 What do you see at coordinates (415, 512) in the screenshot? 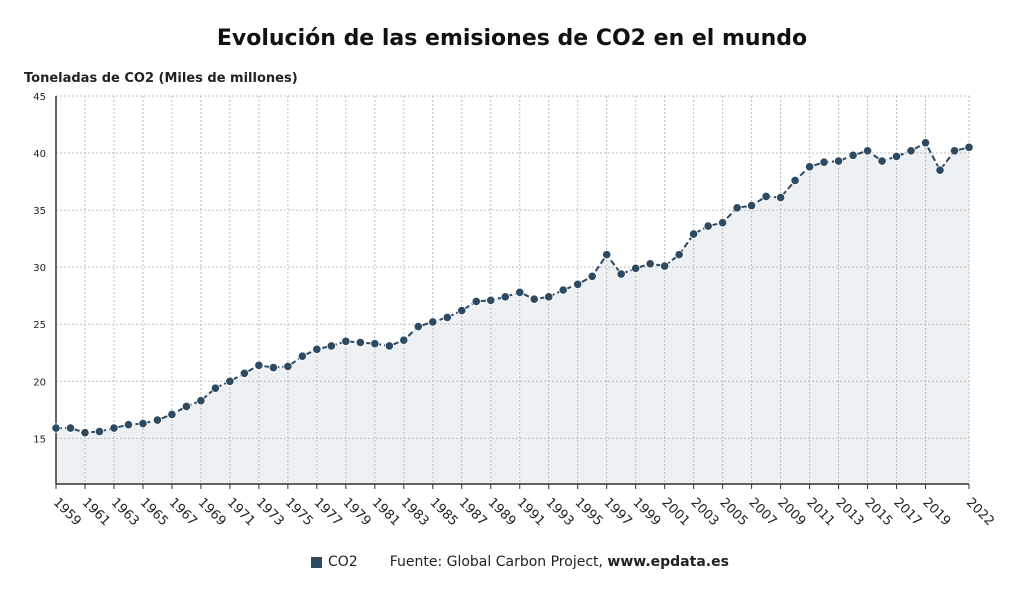
I see `x-tick-label: 1983` at bounding box center [415, 512].